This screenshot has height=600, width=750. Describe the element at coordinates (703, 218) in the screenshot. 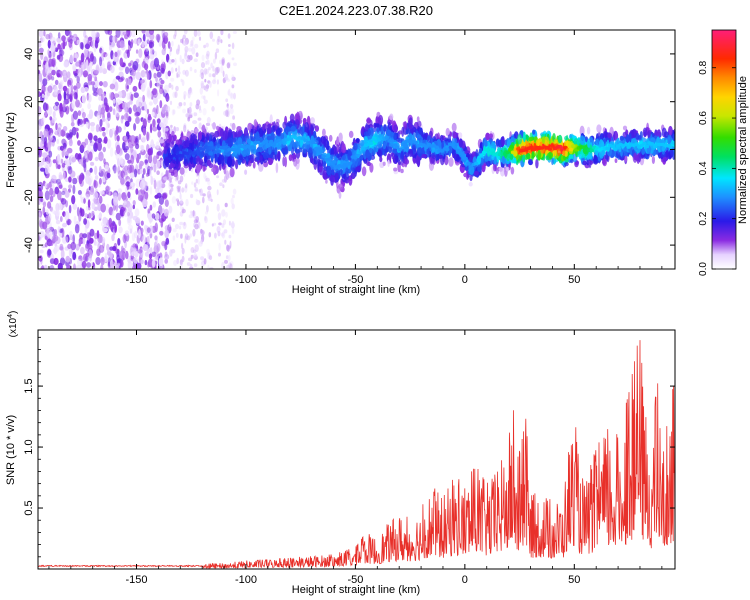

I see `colorbar-tick-label: 0.2` at that location.